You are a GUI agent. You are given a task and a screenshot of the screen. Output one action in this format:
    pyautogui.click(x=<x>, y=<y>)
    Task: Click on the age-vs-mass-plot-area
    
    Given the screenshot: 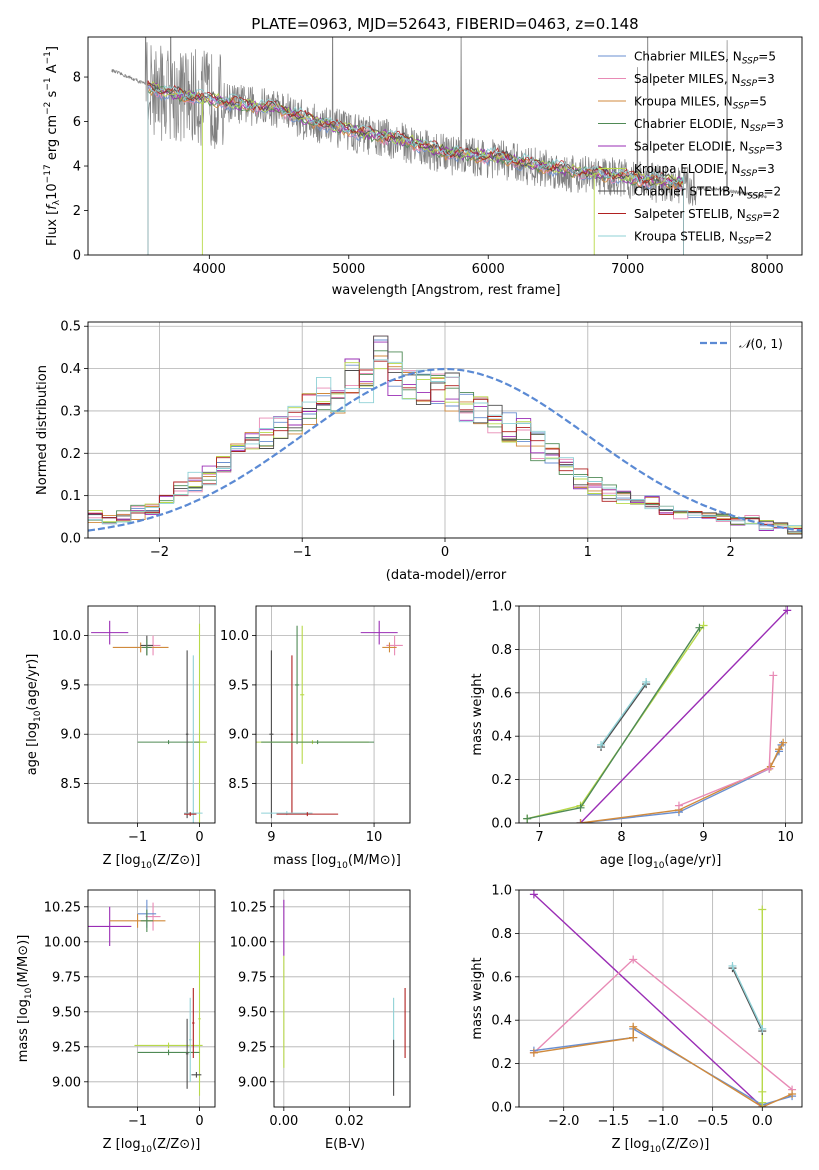 What is the action you would take?
    pyautogui.click(x=333, y=714)
    